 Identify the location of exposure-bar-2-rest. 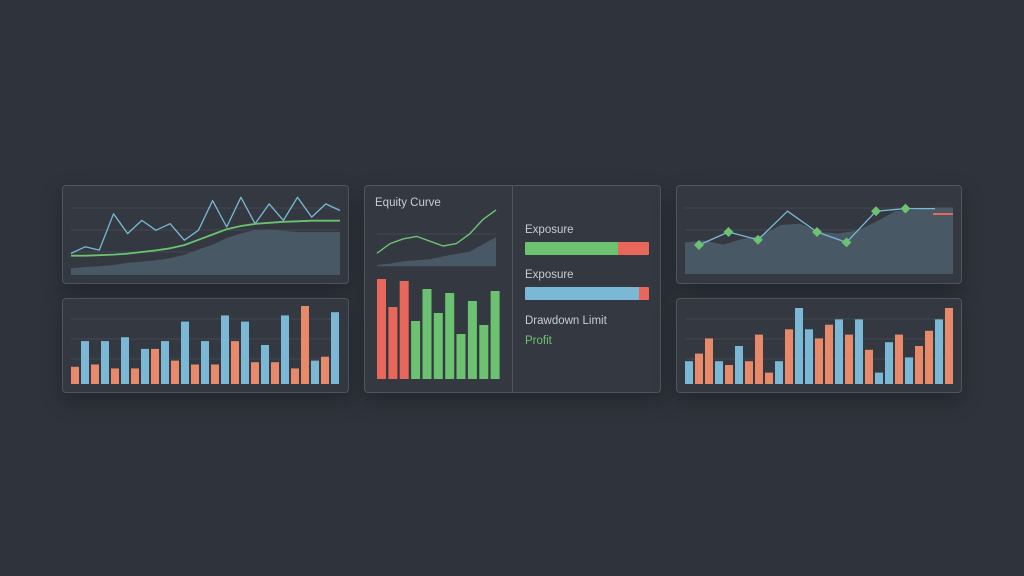
(644, 293).